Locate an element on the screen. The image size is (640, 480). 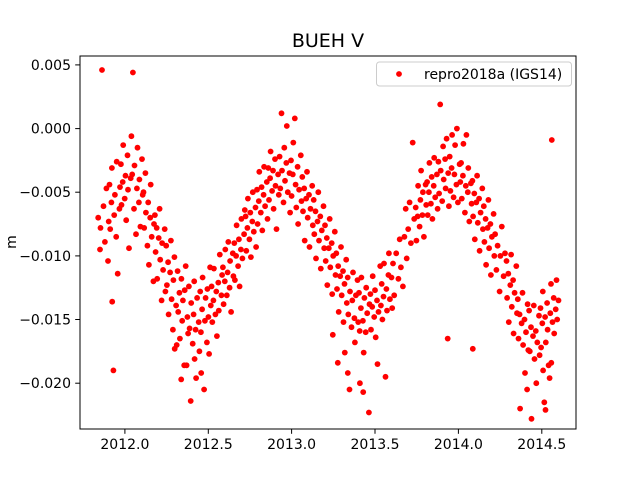
y-tick-label: 0.005 is located at coordinates (51, 66).